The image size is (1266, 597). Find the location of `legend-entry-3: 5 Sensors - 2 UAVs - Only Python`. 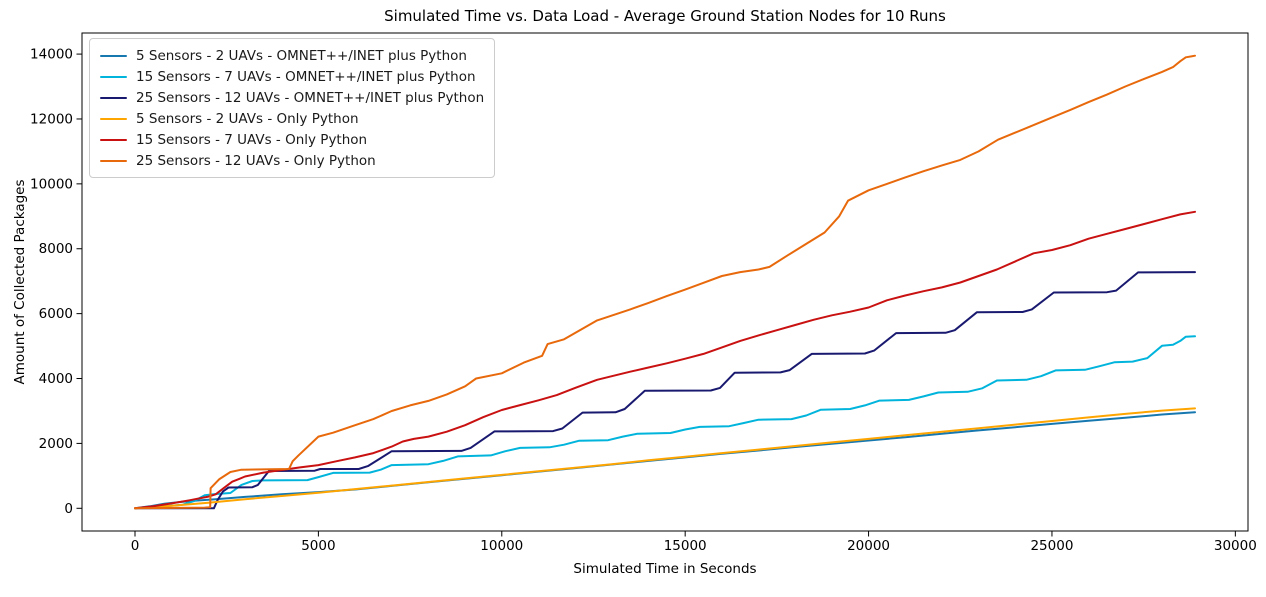

legend-entry-3: 5 Sensors - 2 UAVs - Only Python is located at coordinates (292, 118).